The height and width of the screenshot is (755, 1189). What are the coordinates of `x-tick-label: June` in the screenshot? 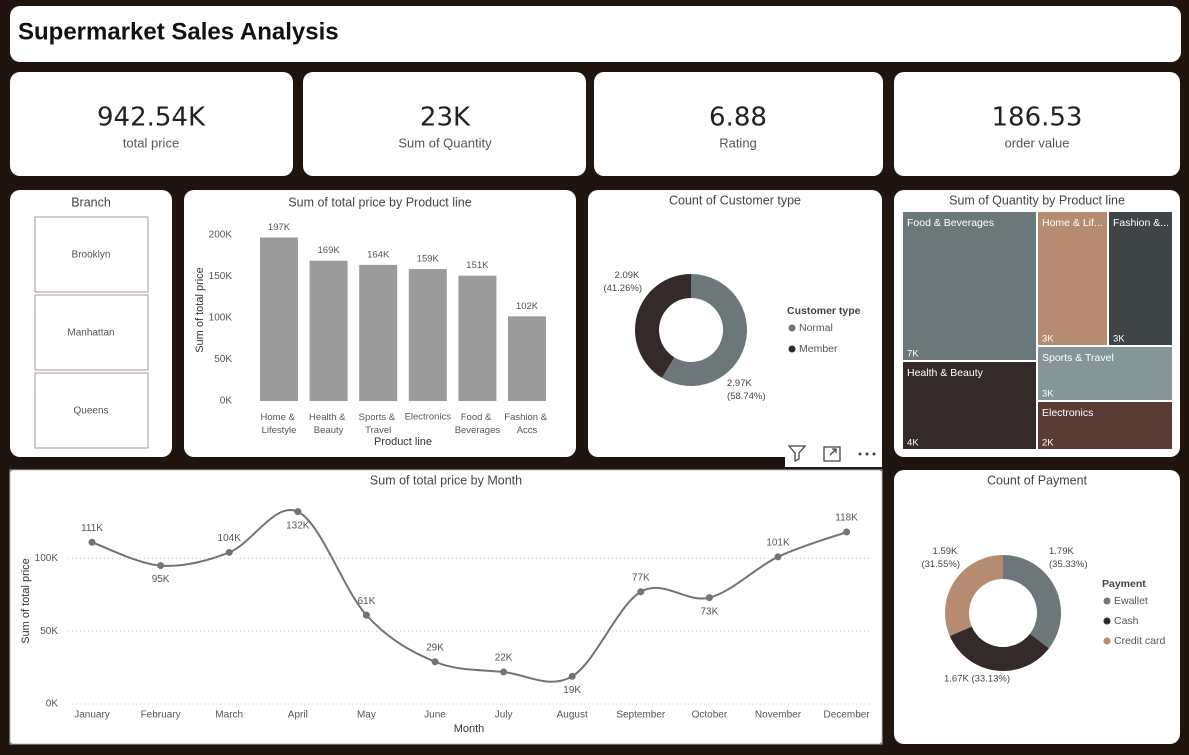 It's located at (435, 715).